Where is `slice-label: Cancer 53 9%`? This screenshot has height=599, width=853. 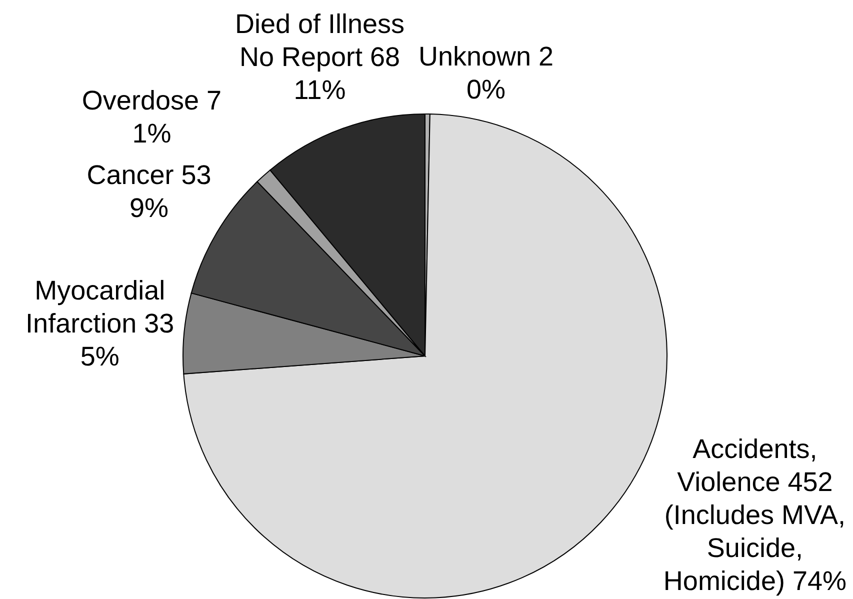
slice-label: Cancer 53 9% is located at coordinates (149, 191).